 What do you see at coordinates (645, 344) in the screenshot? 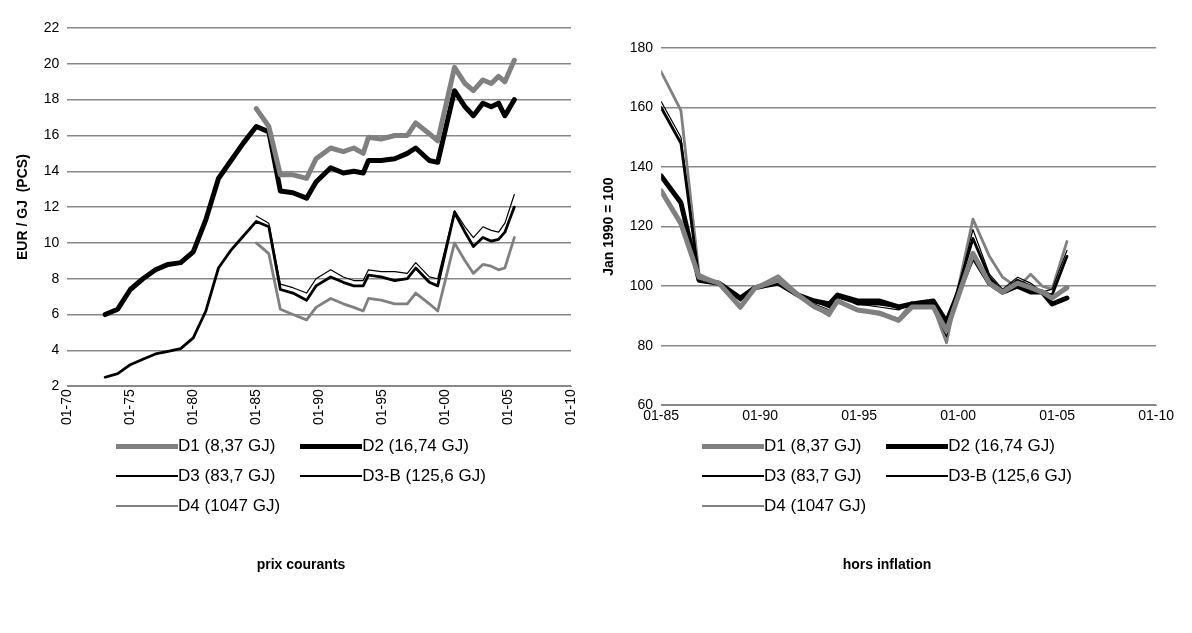
I see `y-tick-label: 80` at bounding box center [645, 344].